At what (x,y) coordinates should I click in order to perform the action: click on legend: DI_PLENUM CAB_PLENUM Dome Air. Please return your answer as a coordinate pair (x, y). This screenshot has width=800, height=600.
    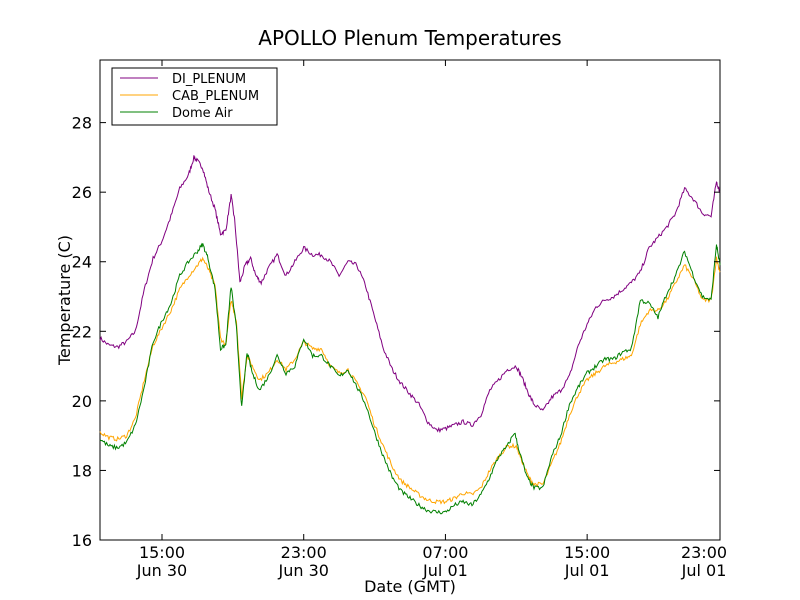
    Looking at the image, I should click on (194, 96).